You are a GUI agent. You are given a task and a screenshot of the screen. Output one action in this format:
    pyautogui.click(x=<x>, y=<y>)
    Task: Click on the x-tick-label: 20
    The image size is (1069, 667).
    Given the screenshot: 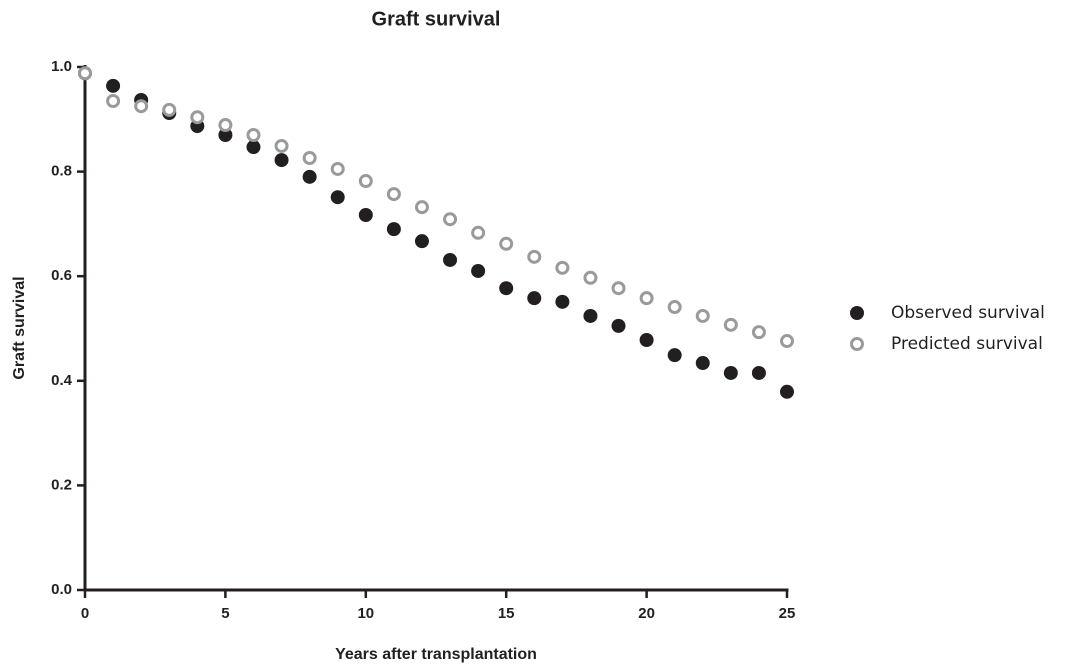 What is the action you would take?
    pyautogui.click(x=646, y=613)
    